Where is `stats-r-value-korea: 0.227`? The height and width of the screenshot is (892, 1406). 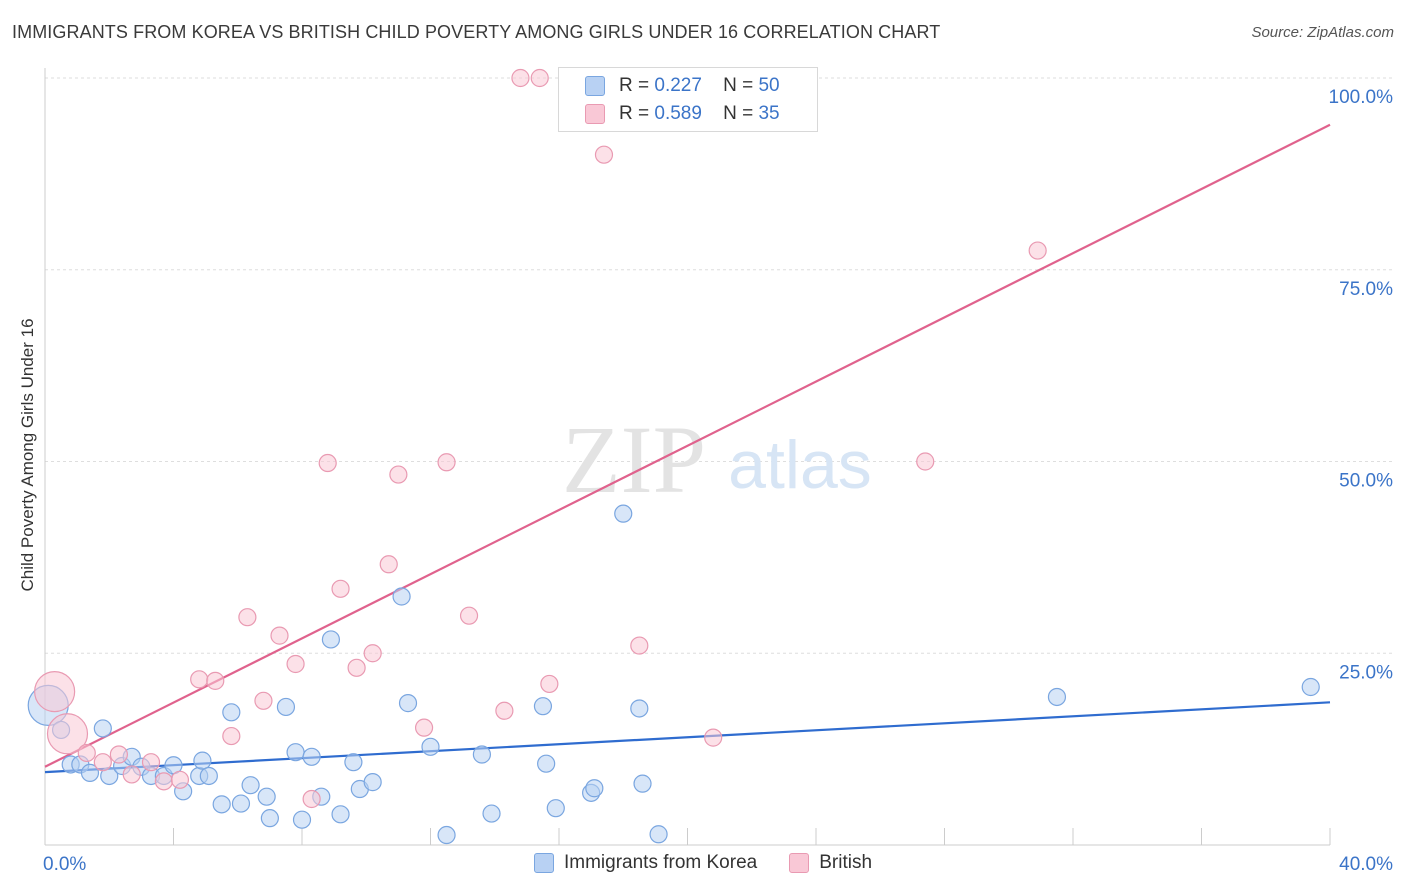 stats-r-value-korea: 0.227 is located at coordinates (678, 85).